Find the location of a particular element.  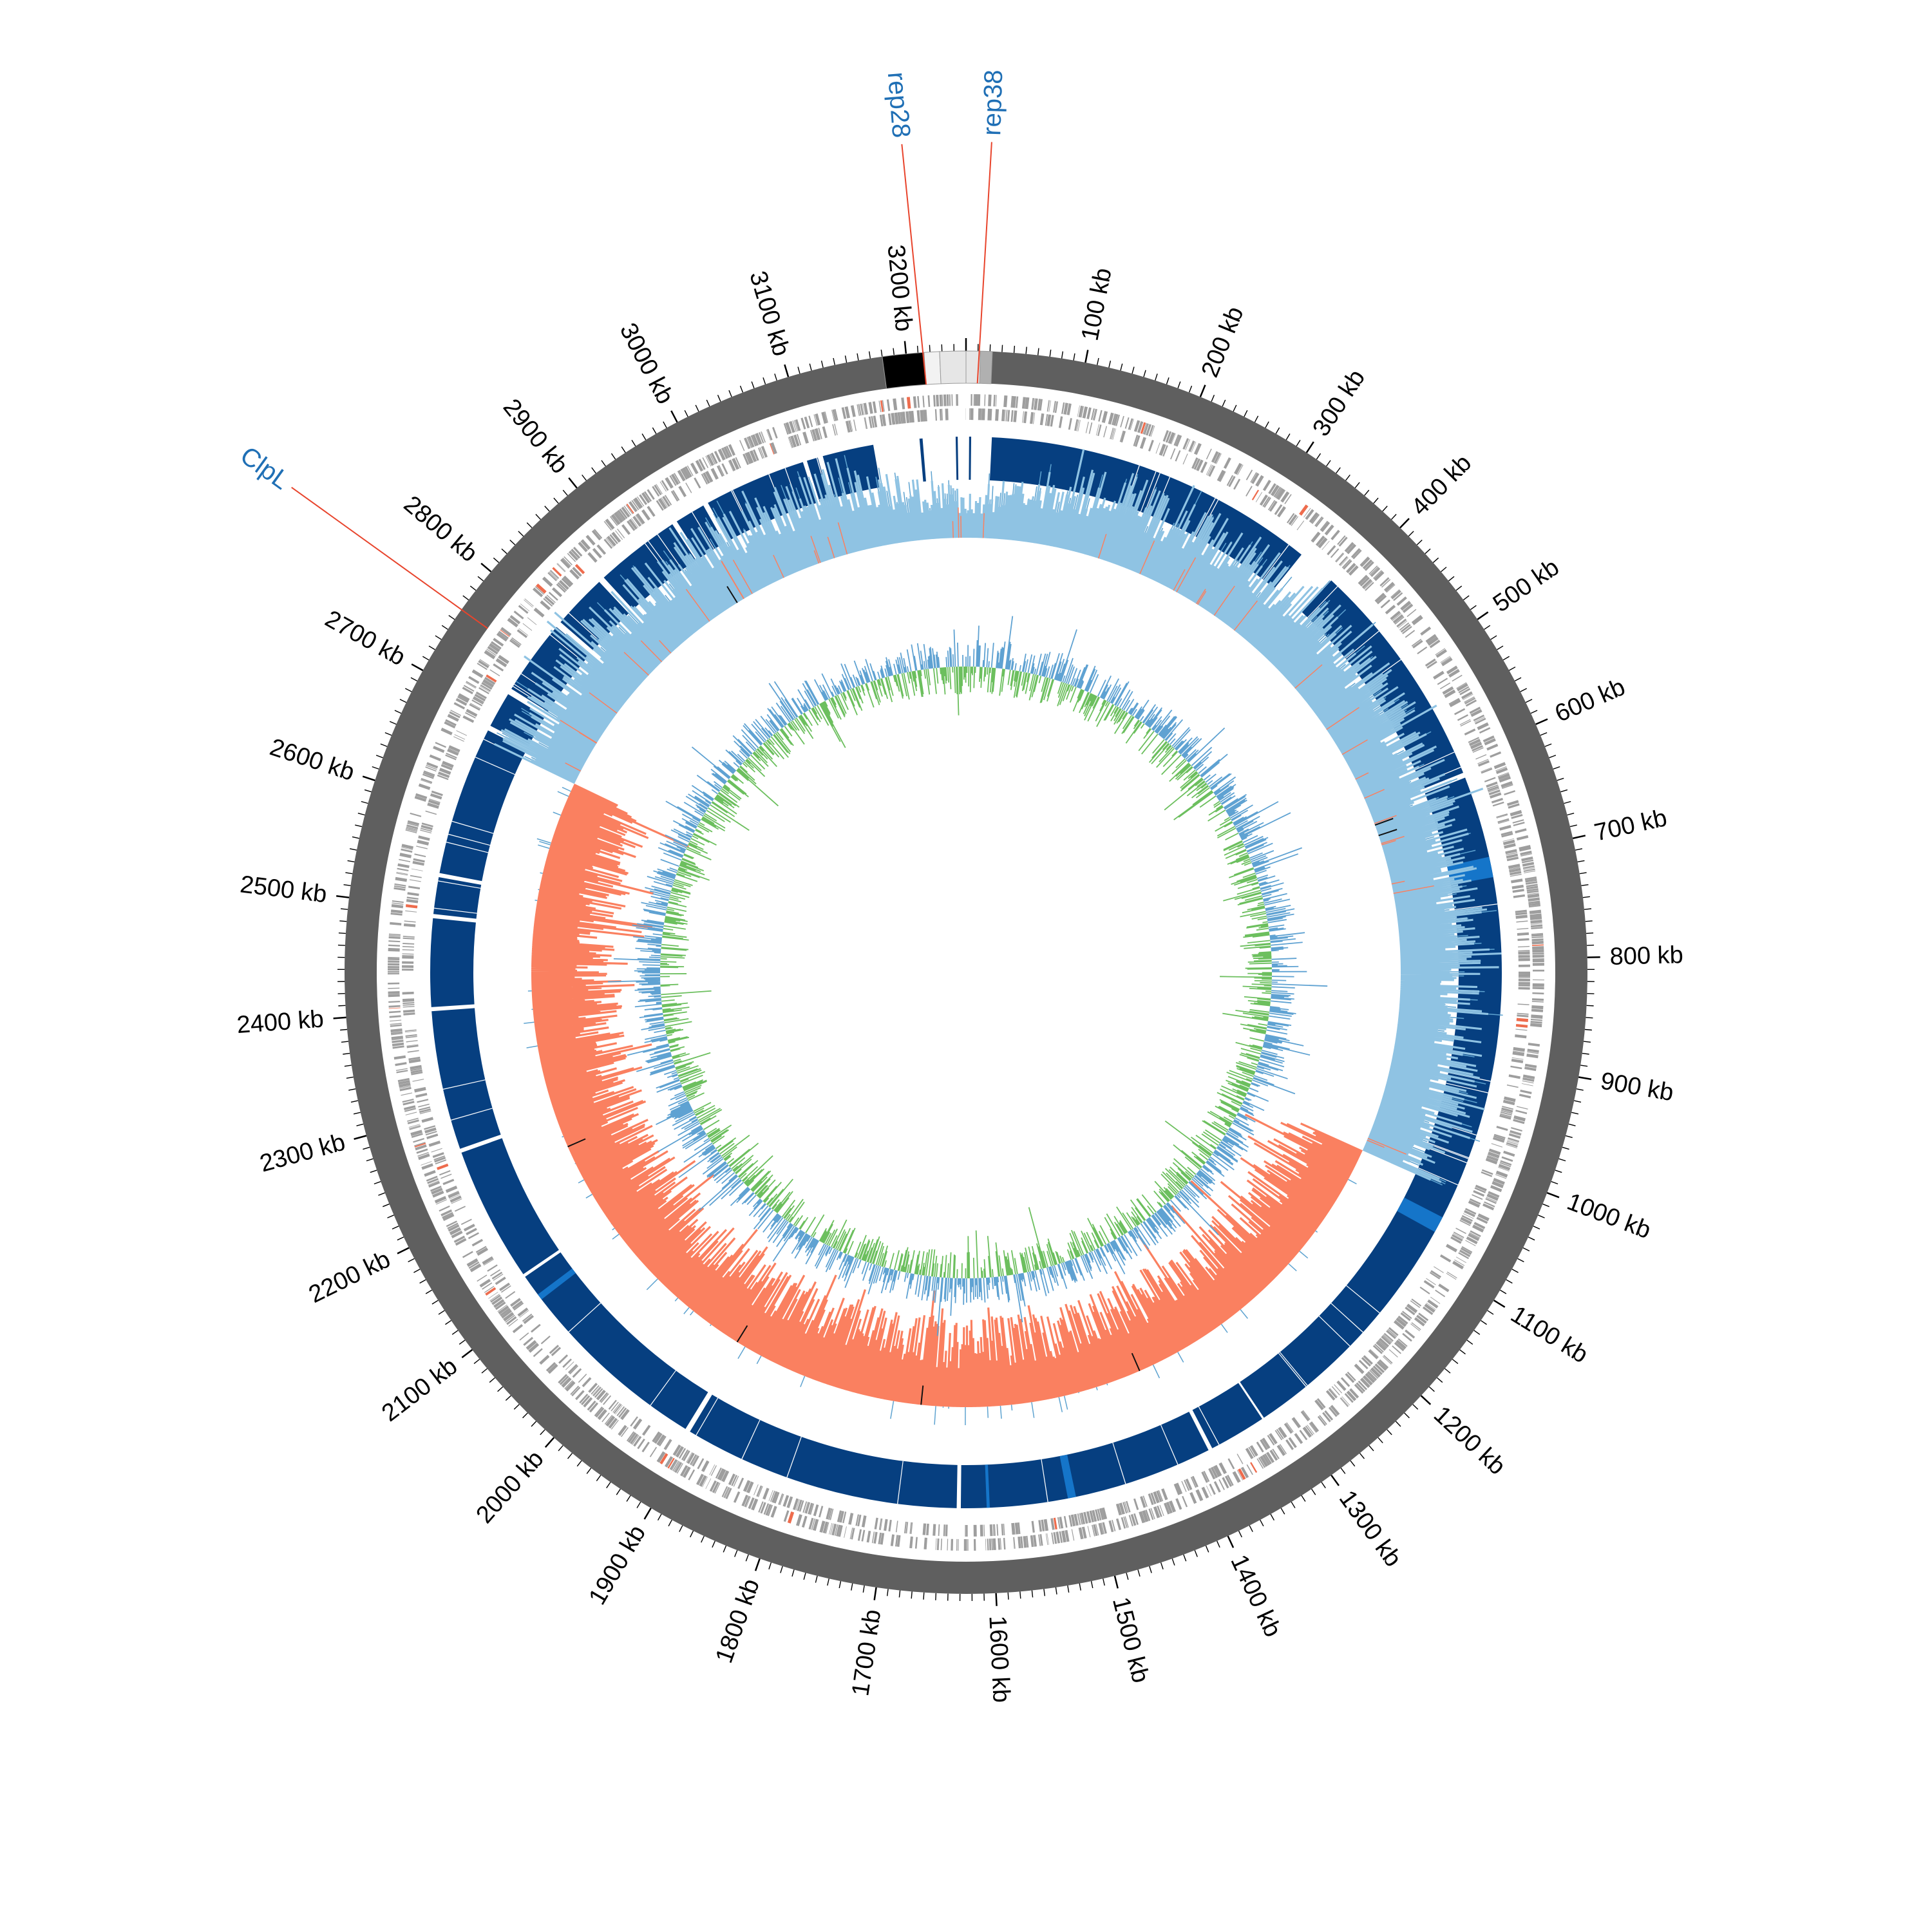

homology-bright-block is located at coordinates (557, 1284).